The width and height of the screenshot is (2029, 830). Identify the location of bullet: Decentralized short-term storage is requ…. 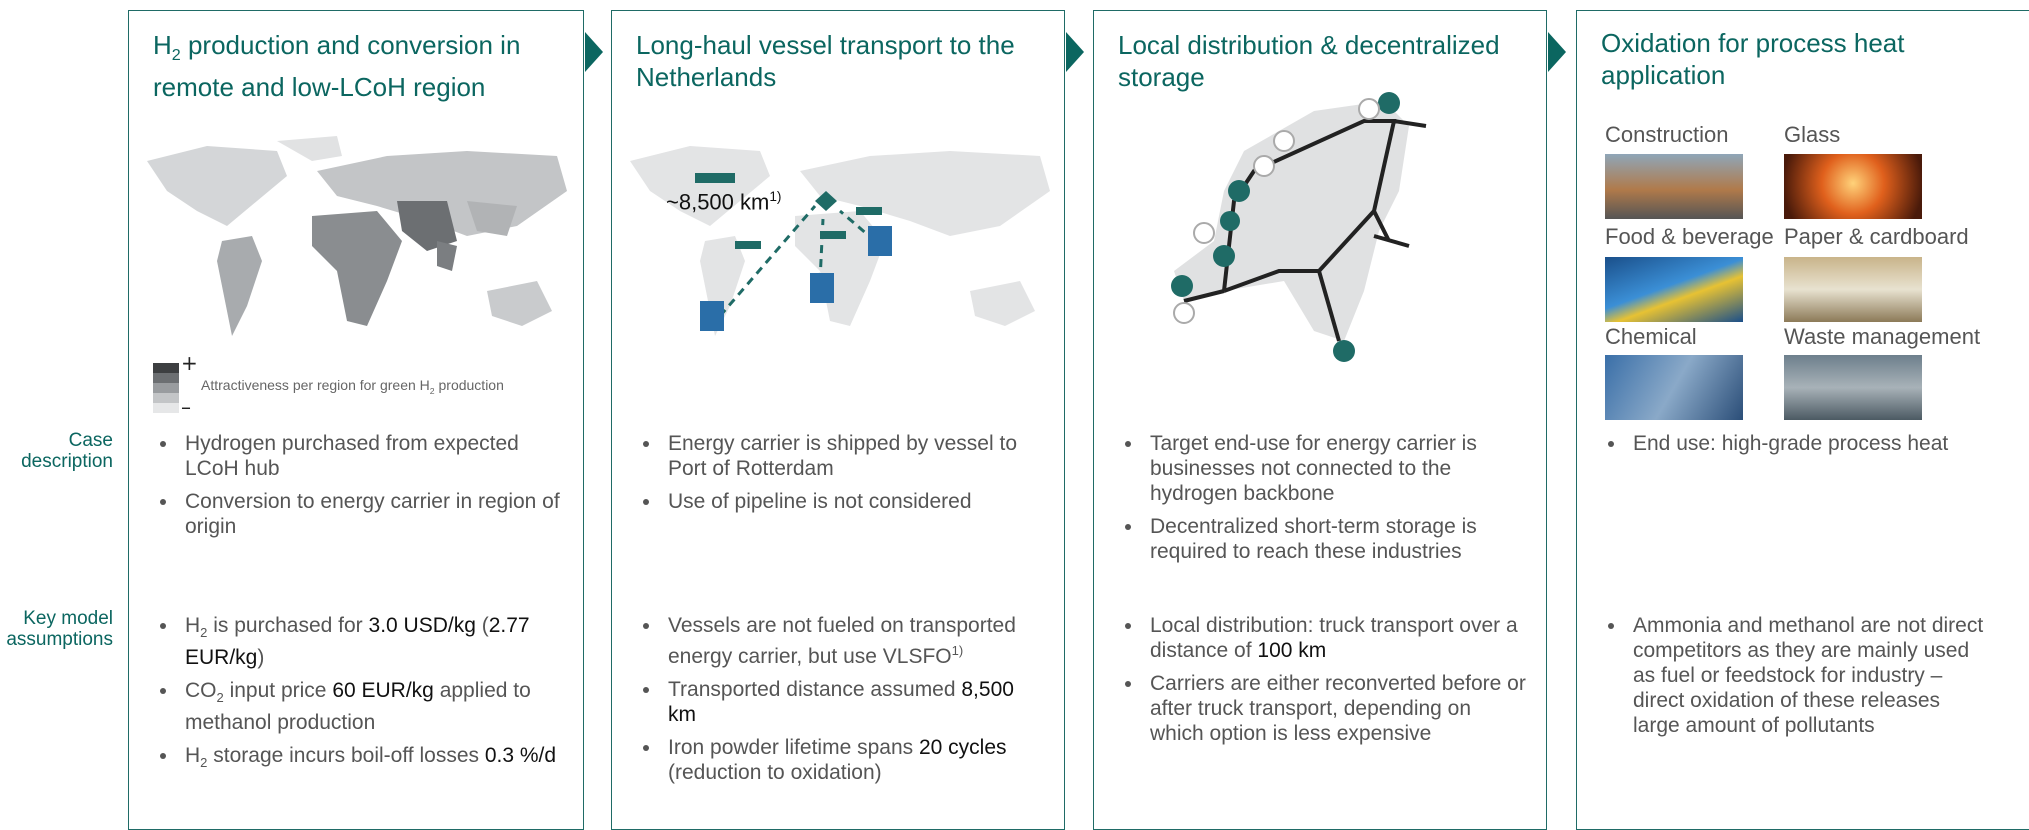
(1326, 539).